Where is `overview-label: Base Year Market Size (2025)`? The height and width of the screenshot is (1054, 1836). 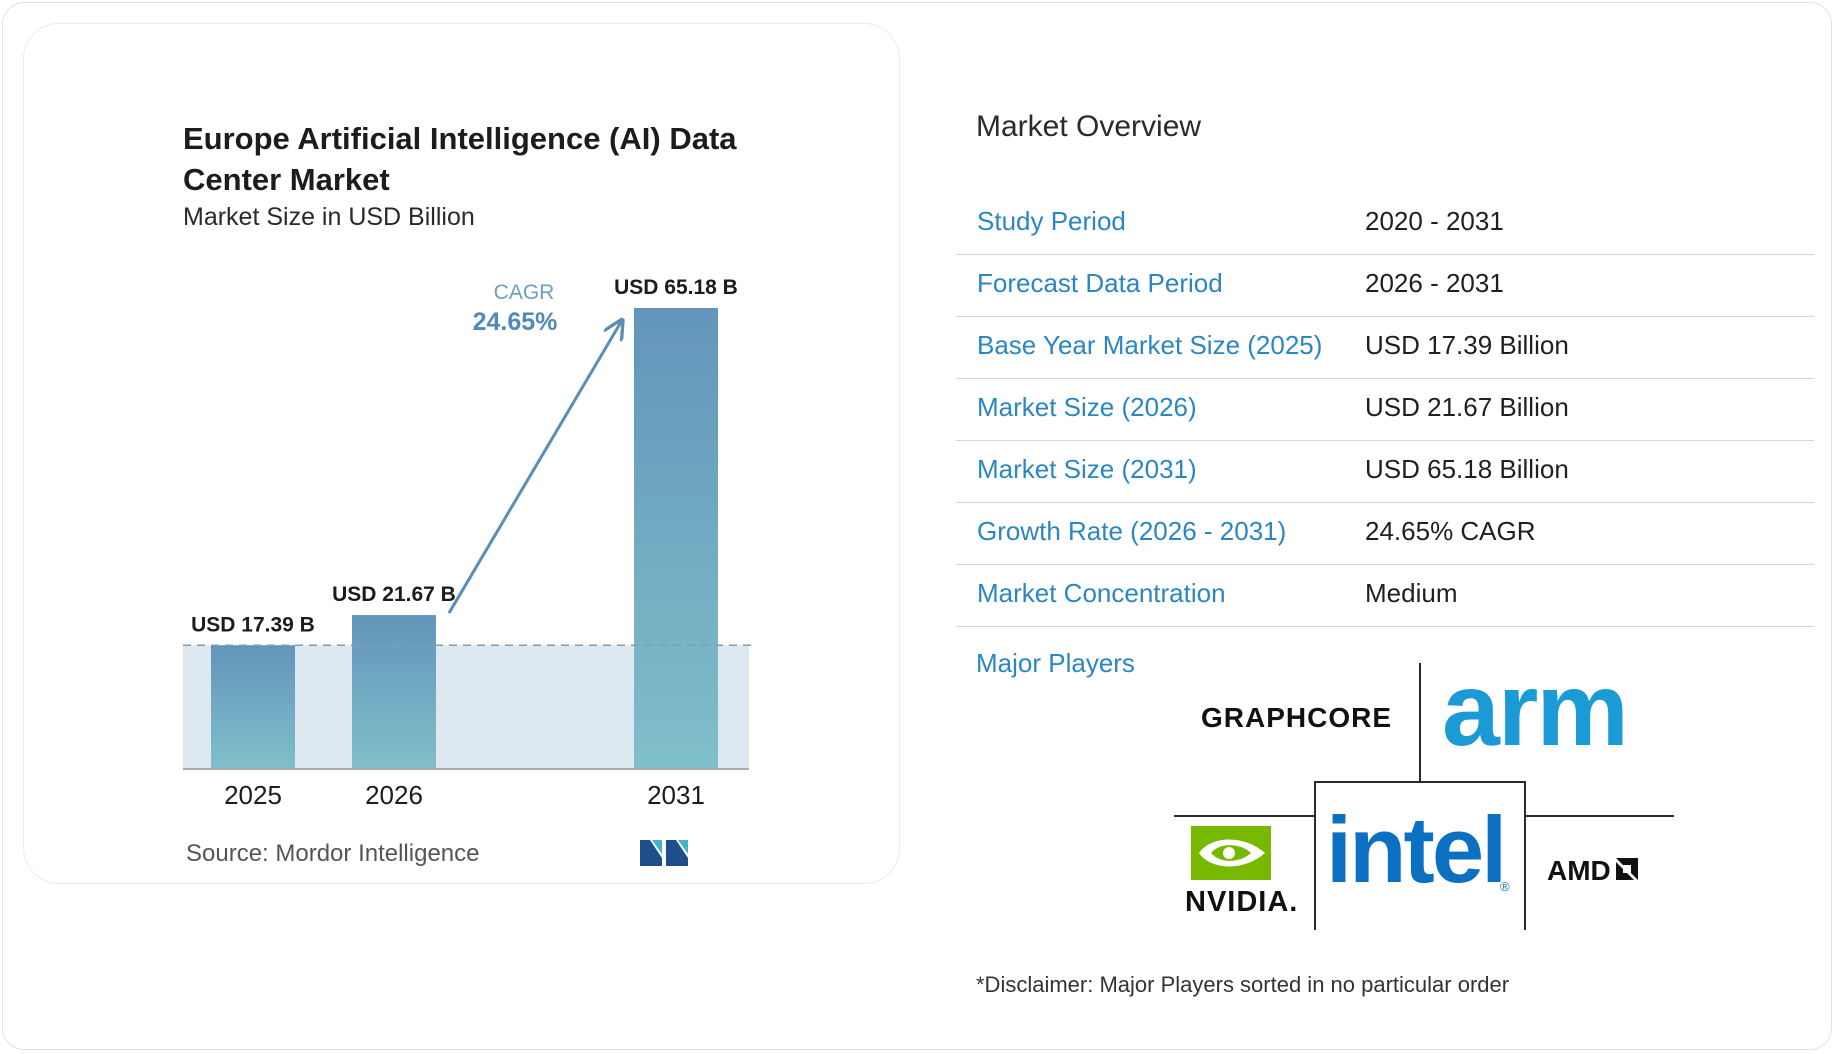
overview-label: Base Year Market Size (2025) is located at coordinates (1150, 345).